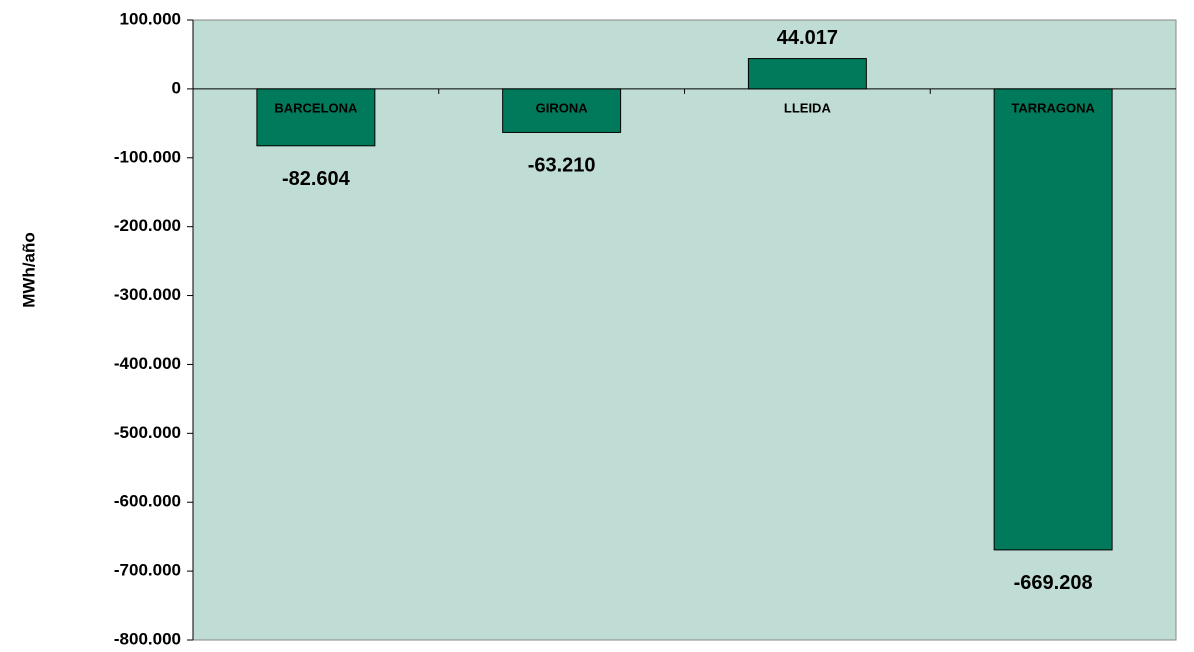 The image size is (1194, 652). What do you see at coordinates (562, 166) in the screenshot?
I see `value-label: -63.210` at bounding box center [562, 166].